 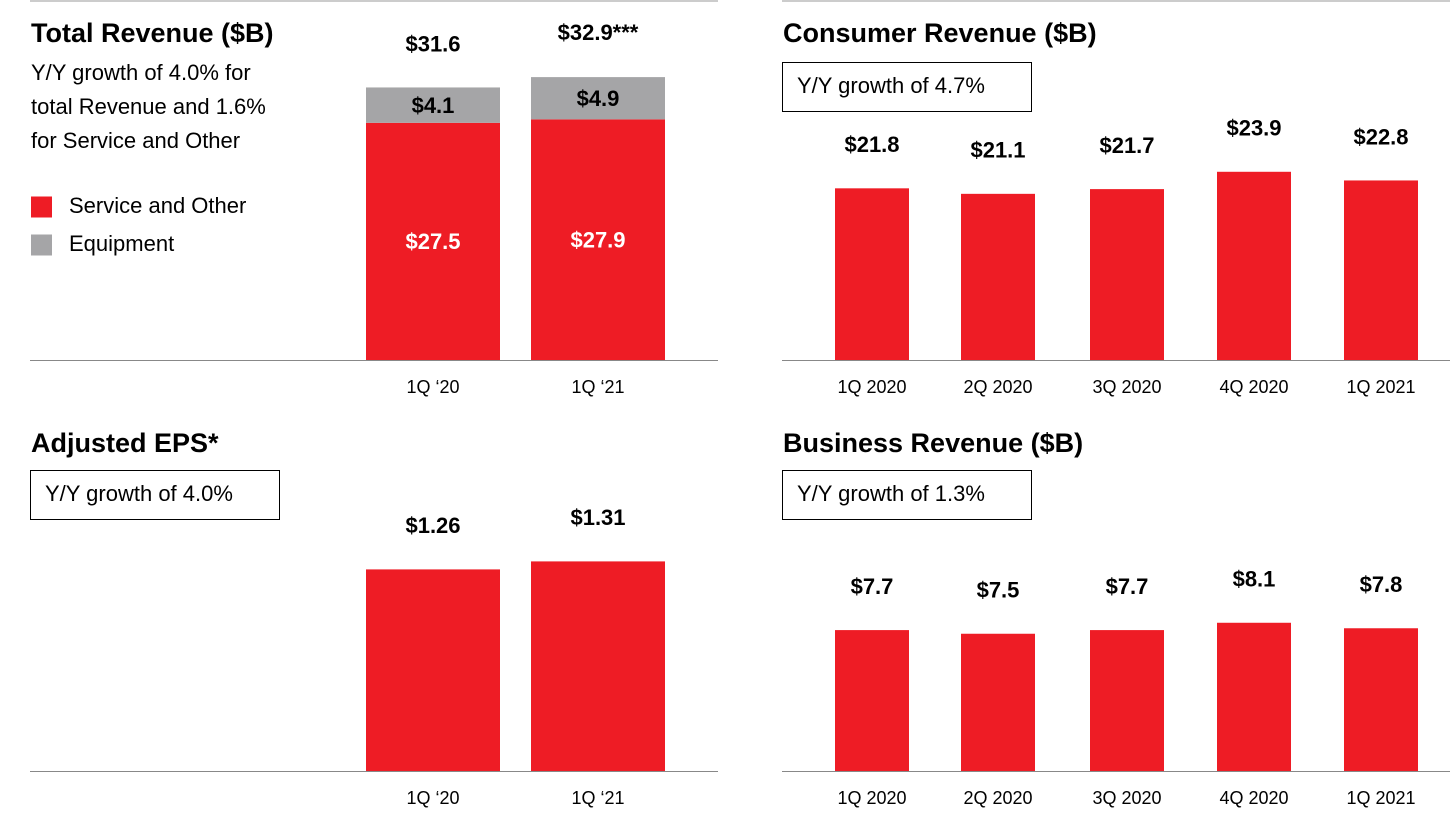 What do you see at coordinates (598, 32) in the screenshot?
I see `total-label: $32.9***` at bounding box center [598, 32].